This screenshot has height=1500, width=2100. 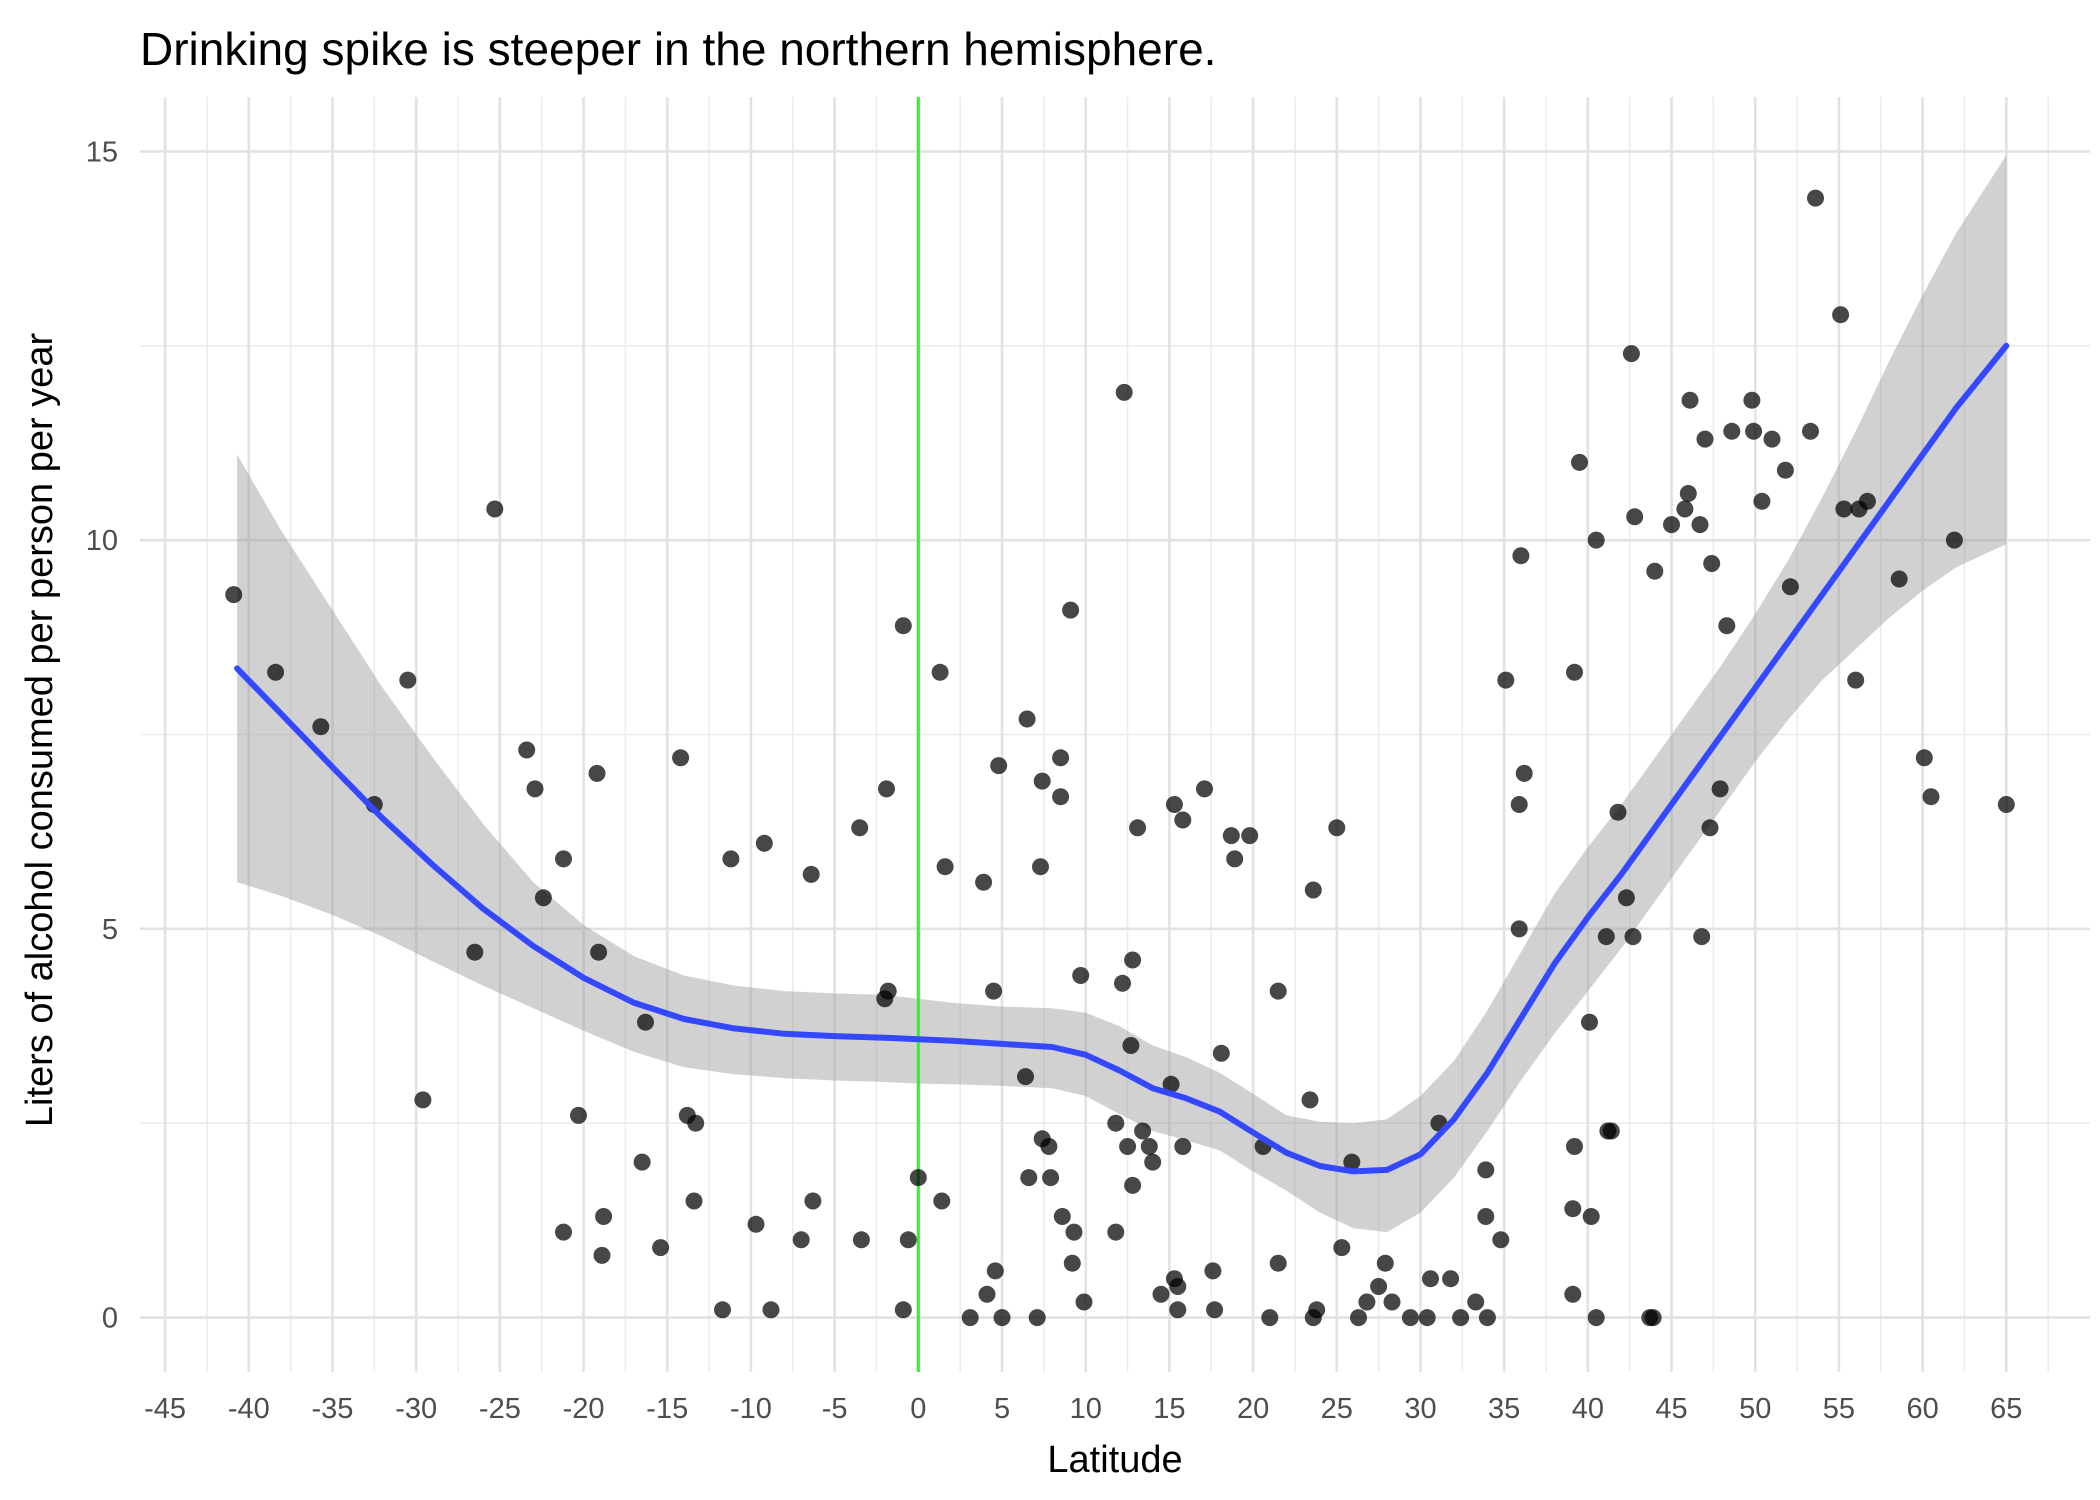 What do you see at coordinates (102, 735) in the screenshot?
I see `y-axis-tick-labels: 0 5 10 15` at bounding box center [102, 735].